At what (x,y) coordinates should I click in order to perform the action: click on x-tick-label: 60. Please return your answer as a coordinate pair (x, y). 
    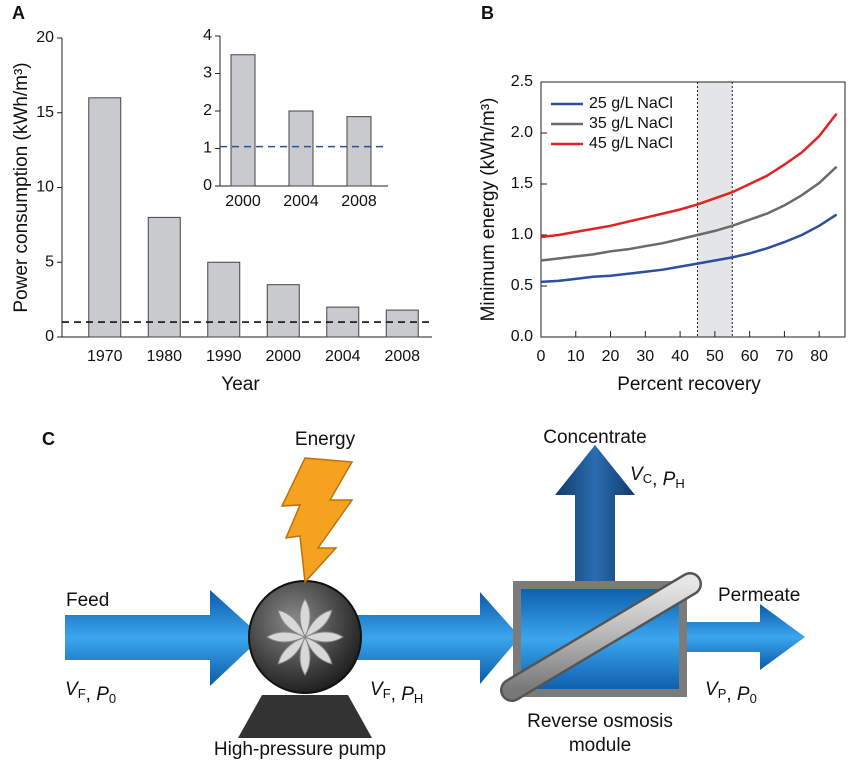
    Looking at the image, I should click on (750, 356).